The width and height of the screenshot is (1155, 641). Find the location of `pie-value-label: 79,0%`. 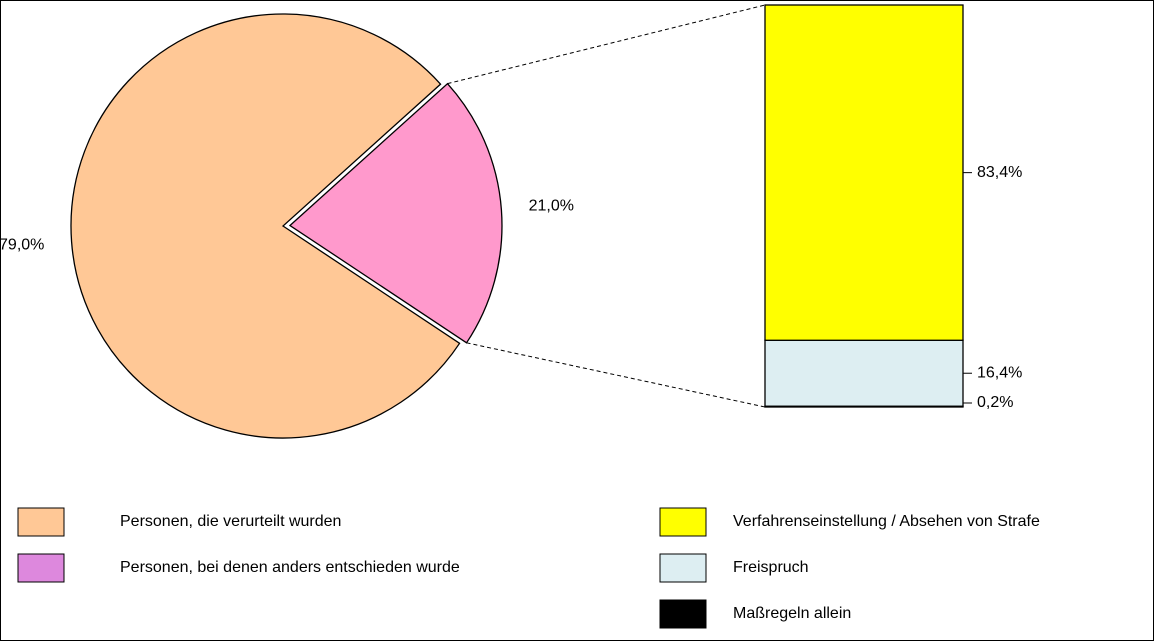

pie-value-label: 79,0% is located at coordinates (22, 244).